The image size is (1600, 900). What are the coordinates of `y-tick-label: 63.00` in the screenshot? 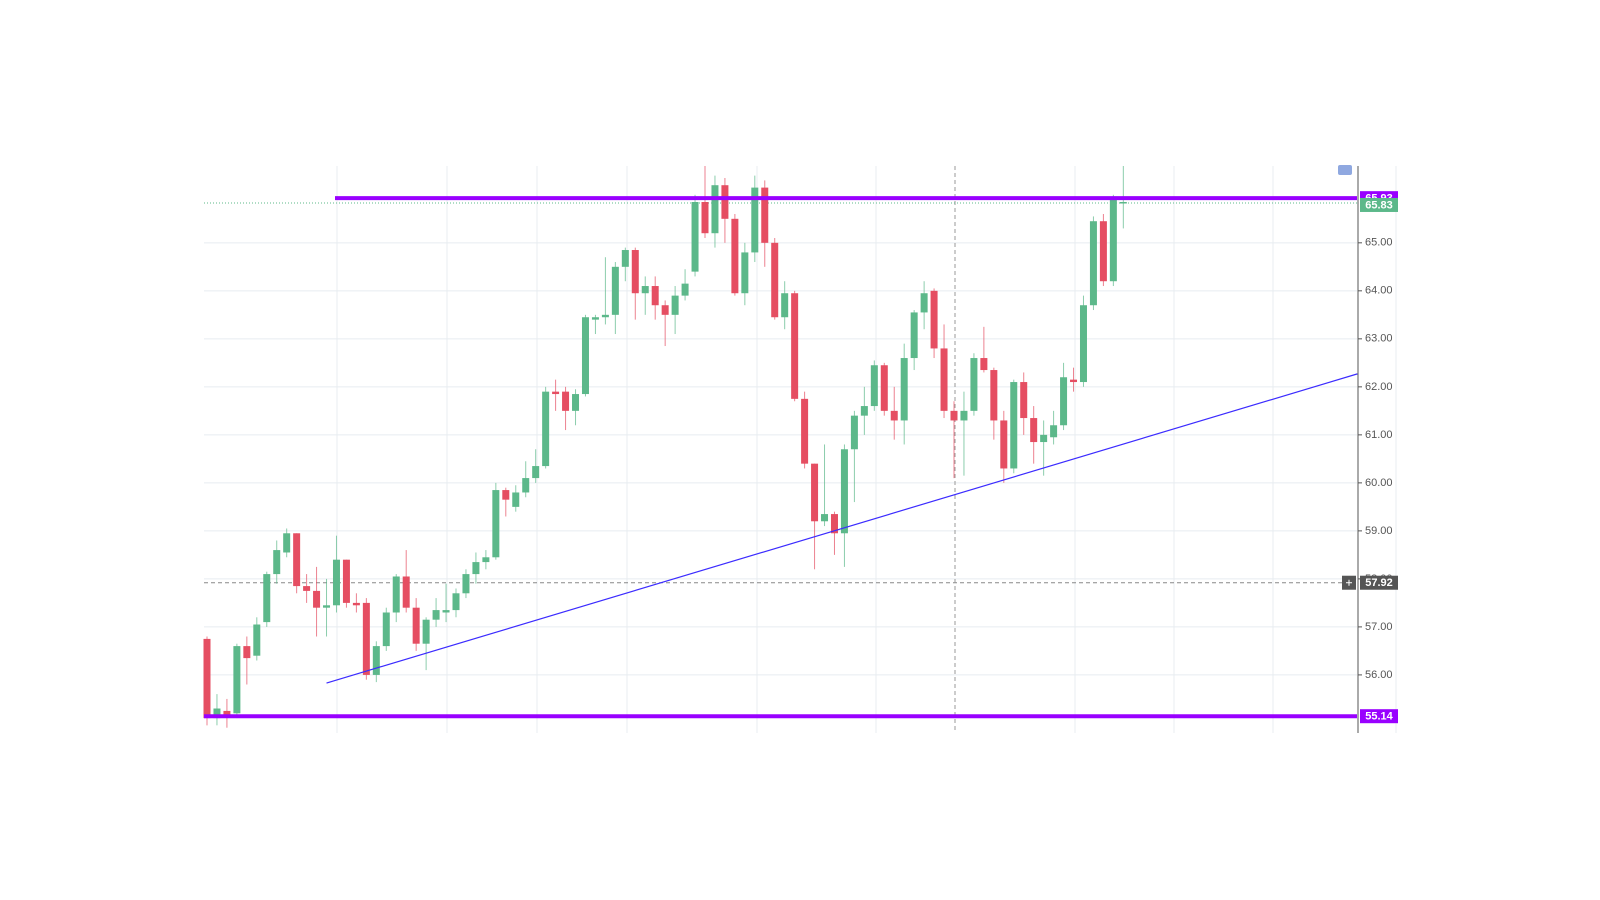 It's located at (1379, 339).